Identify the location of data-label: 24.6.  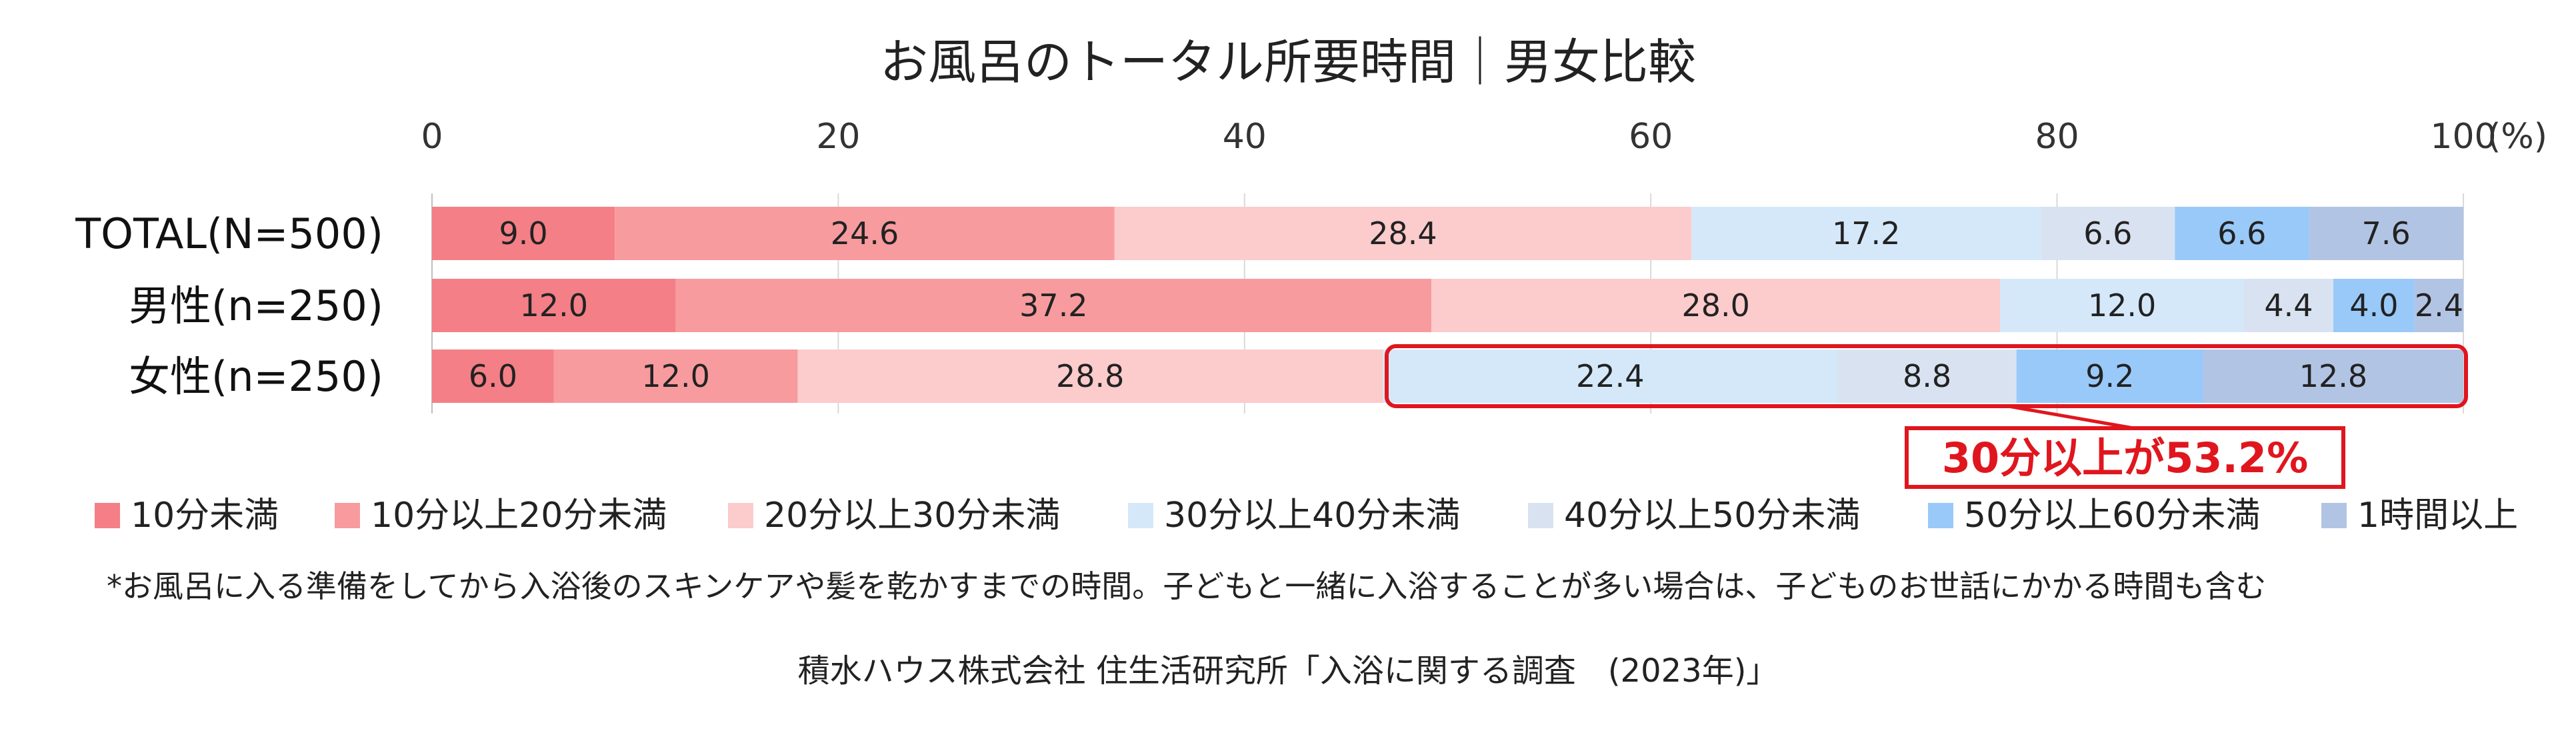
(865, 233).